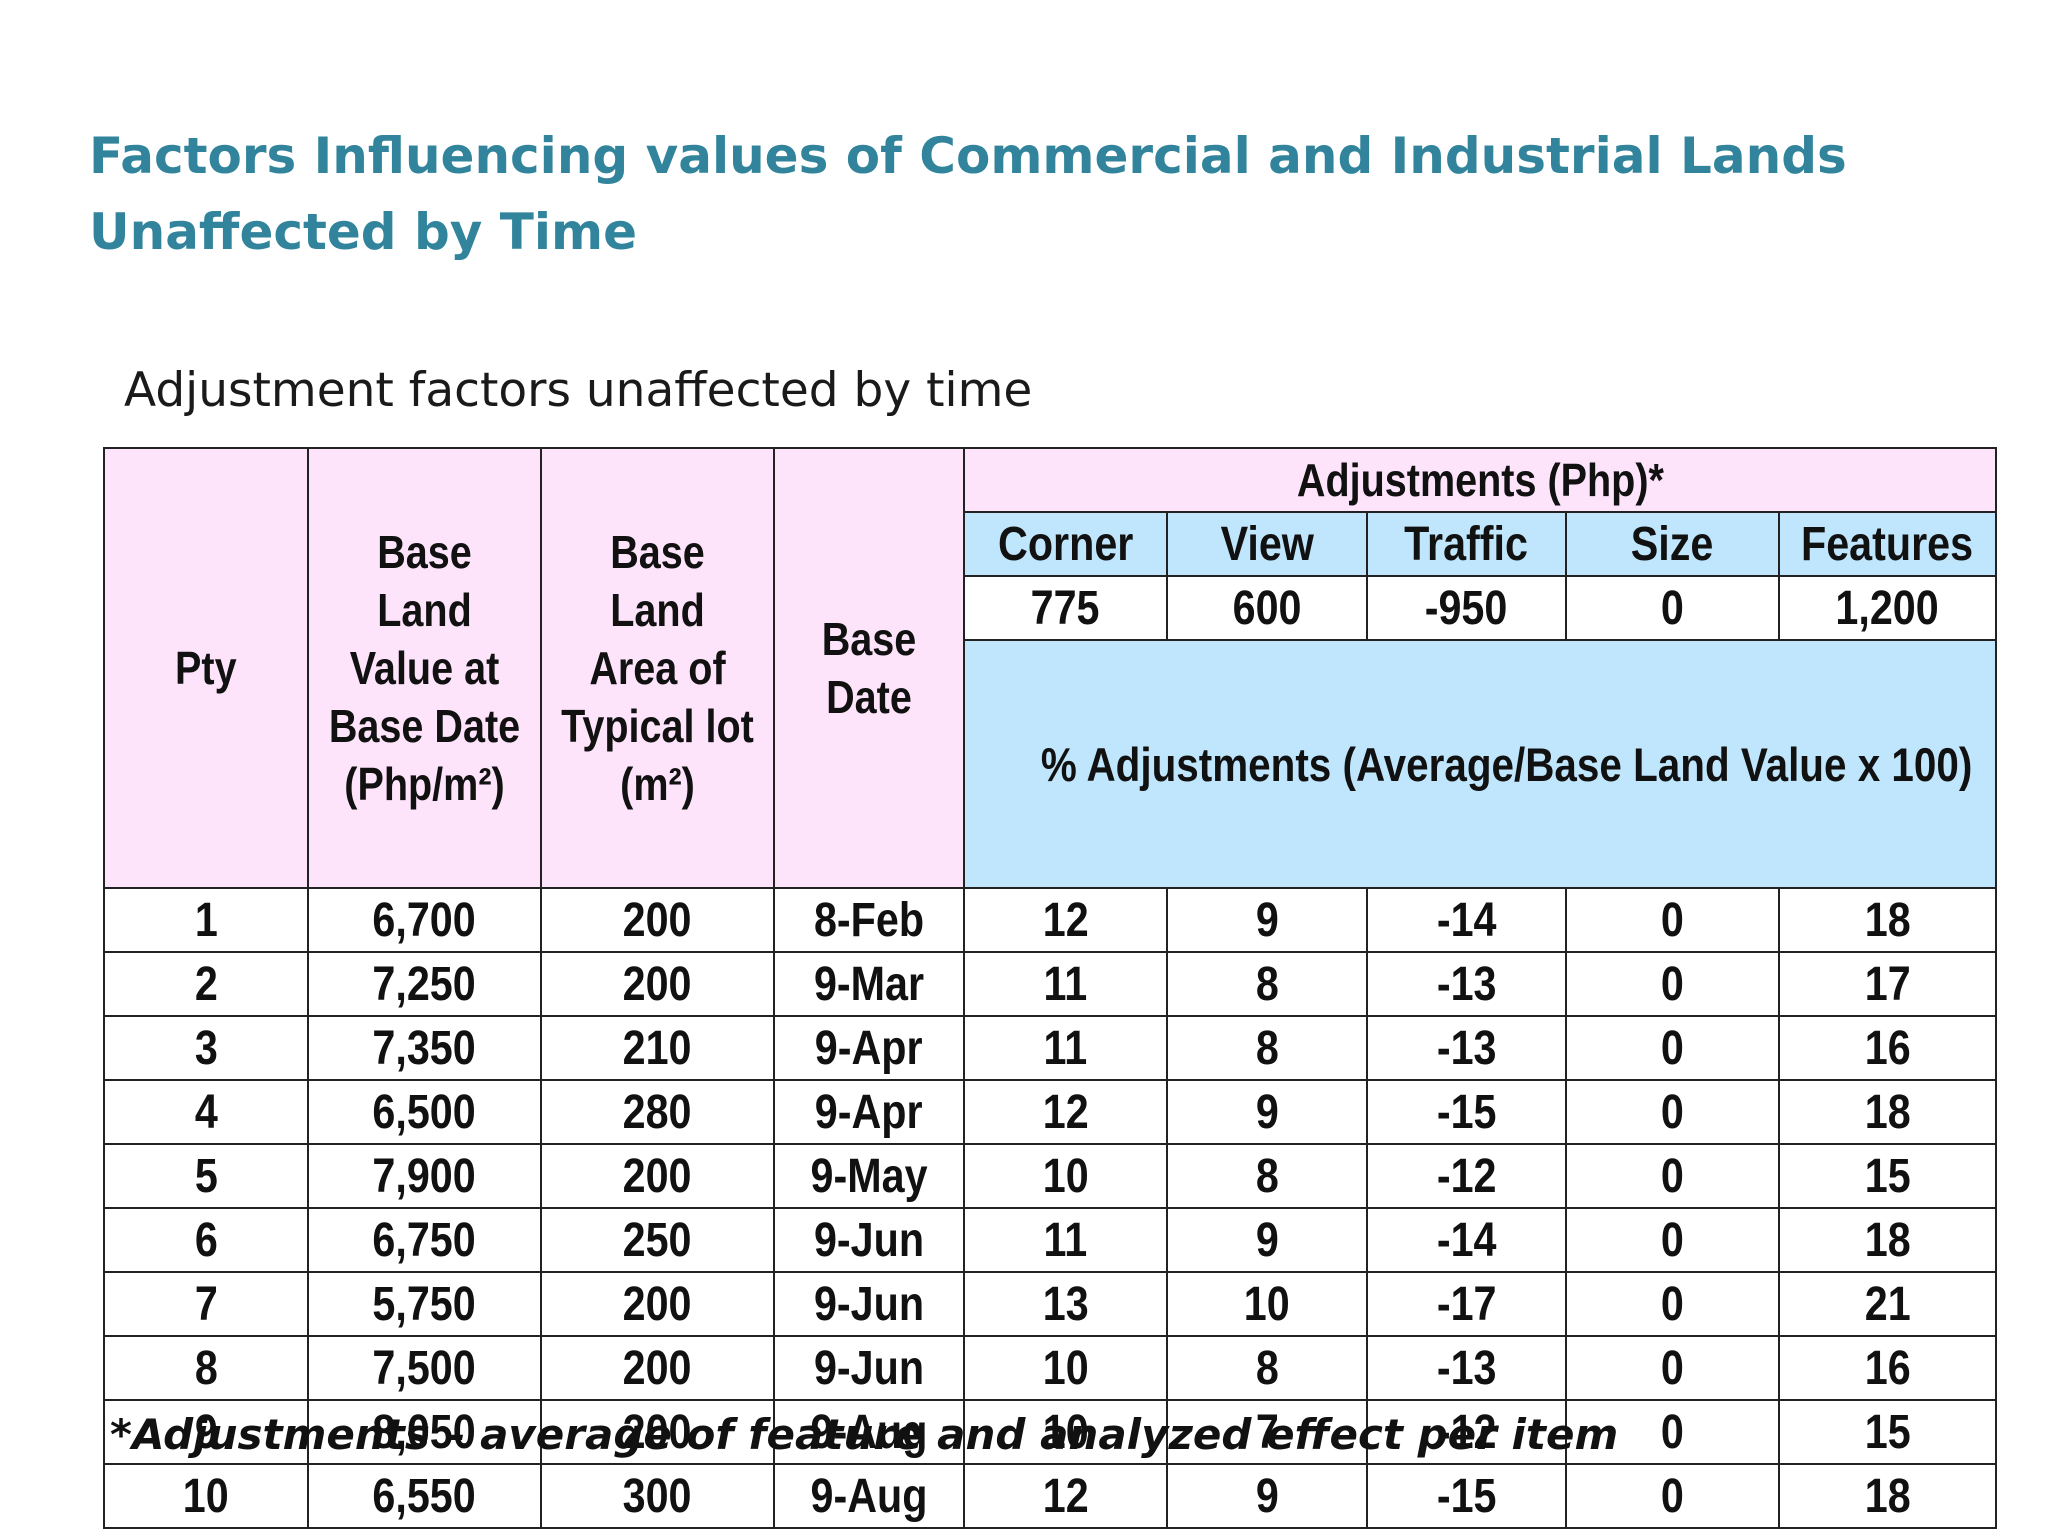 This screenshot has height=1536, width=2048. What do you see at coordinates (424, 1432) in the screenshot?
I see `cell-base-land-value: 8,050` at bounding box center [424, 1432].